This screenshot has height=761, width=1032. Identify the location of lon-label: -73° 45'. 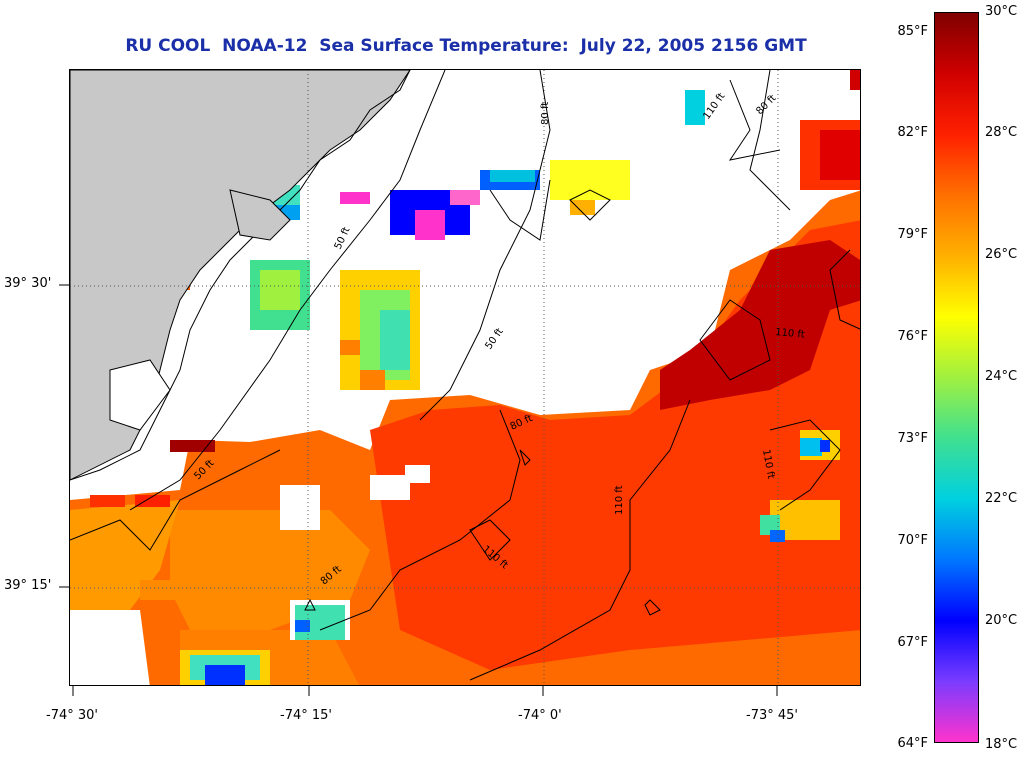
(772, 715).